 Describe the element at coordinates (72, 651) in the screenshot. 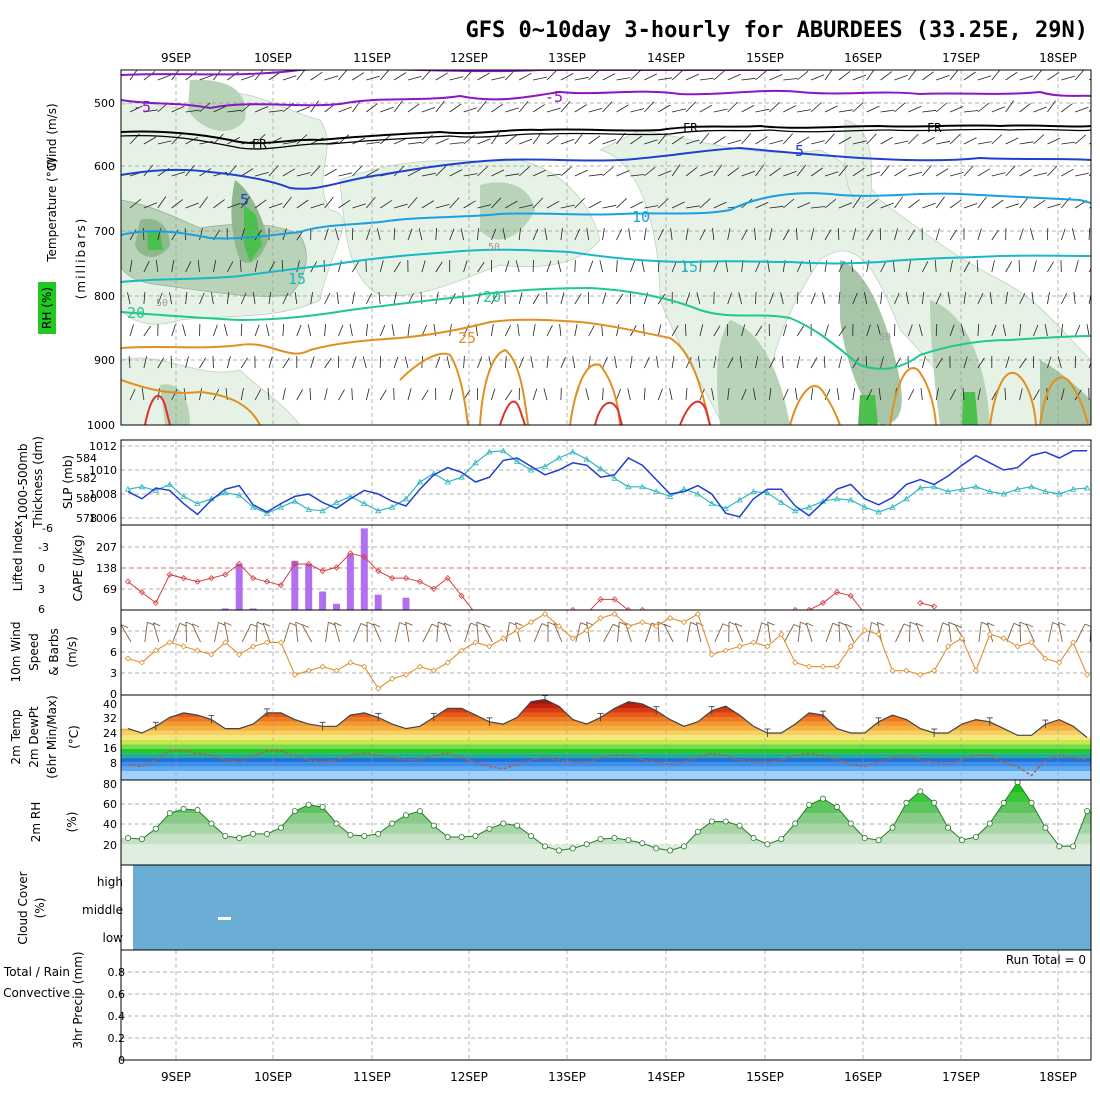

I see `y-label-wind-unit: (m/s)` at that location.